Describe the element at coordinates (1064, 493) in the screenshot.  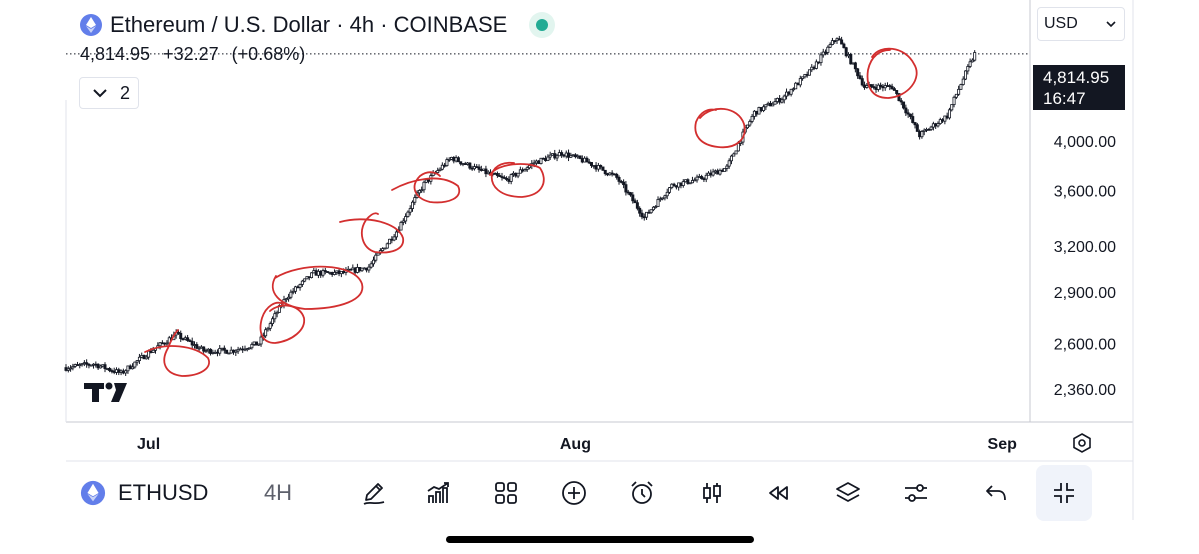
I see `fullscreen-exit-button` at that location.